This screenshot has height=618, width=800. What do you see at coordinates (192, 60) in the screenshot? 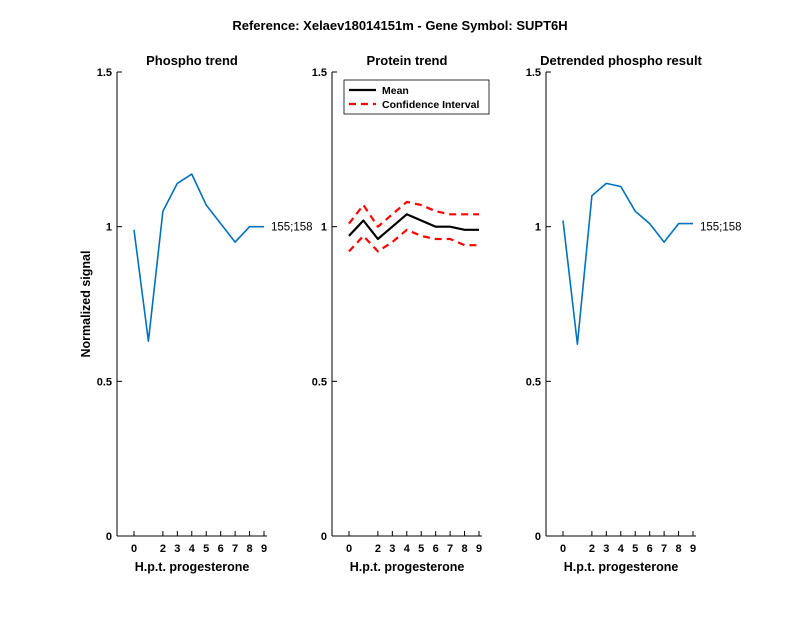
I see `panel-title: Phospho trend` at bounding box center [192, 60].